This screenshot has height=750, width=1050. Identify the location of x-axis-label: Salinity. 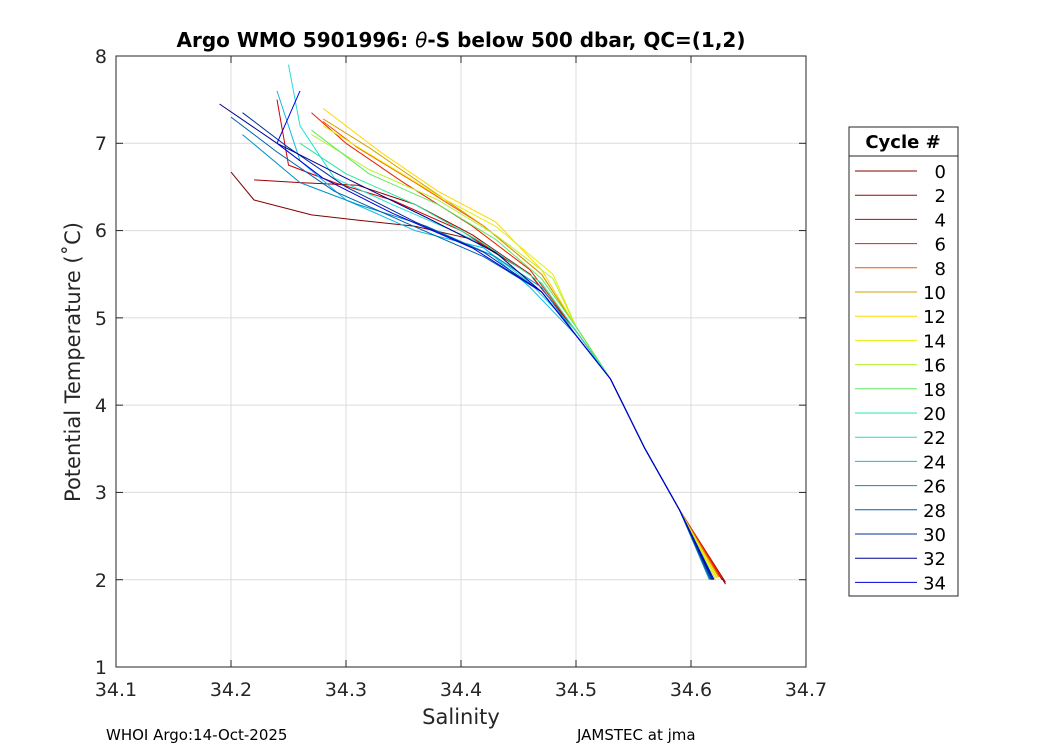
(461, 717).